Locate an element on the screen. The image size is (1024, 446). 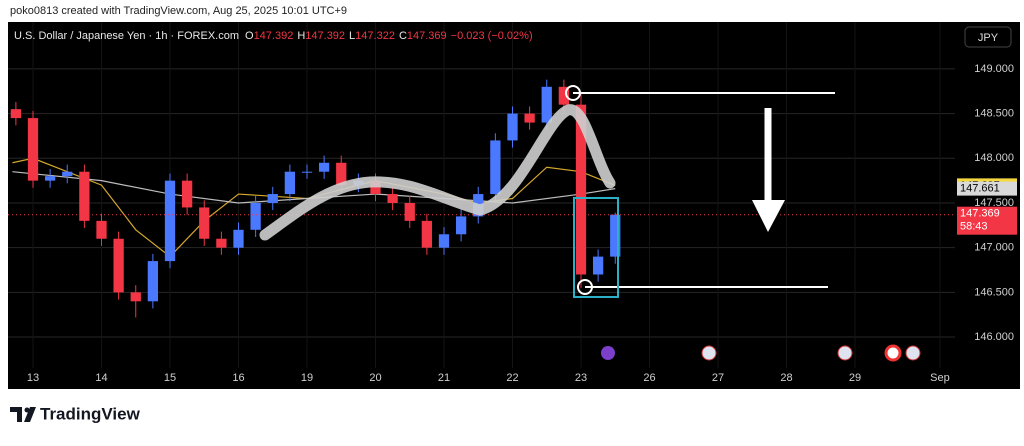
price-label: 147.369 is located at coordinates (980, 214).